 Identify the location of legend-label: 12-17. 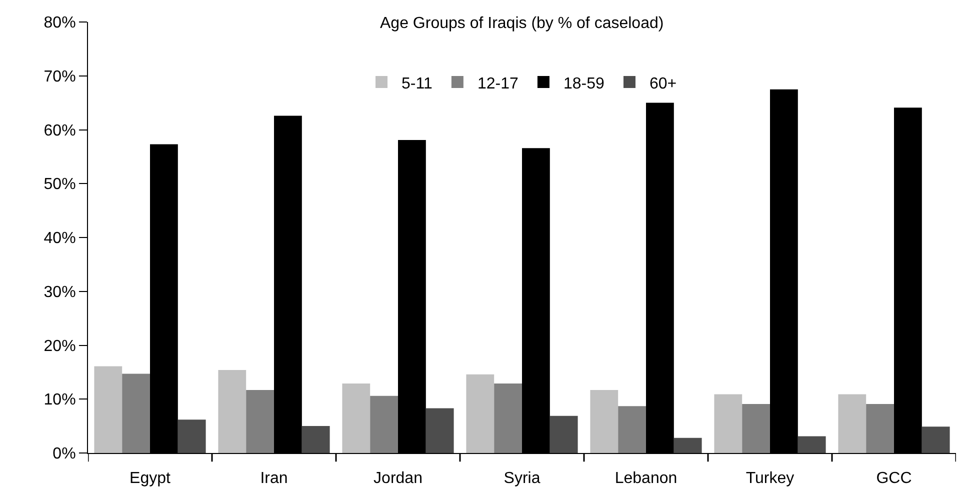
(497, 83).